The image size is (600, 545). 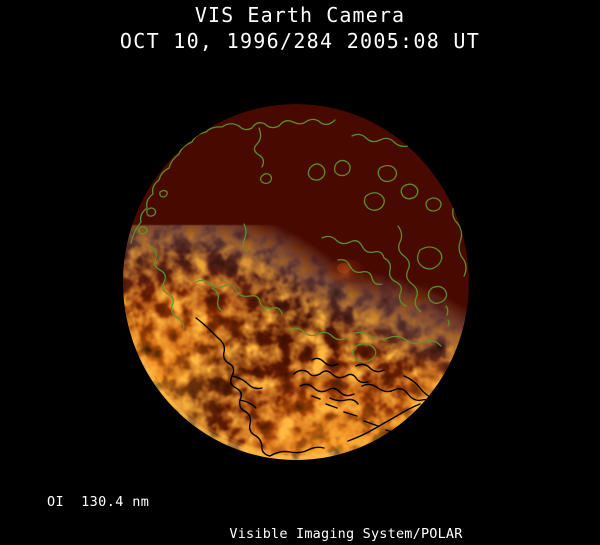 What do you see at coordinates (346, 534) in the screenshot?
I see `credit-line-1: Visible Imaging System/POLAR` at bounding box center [346, 534].